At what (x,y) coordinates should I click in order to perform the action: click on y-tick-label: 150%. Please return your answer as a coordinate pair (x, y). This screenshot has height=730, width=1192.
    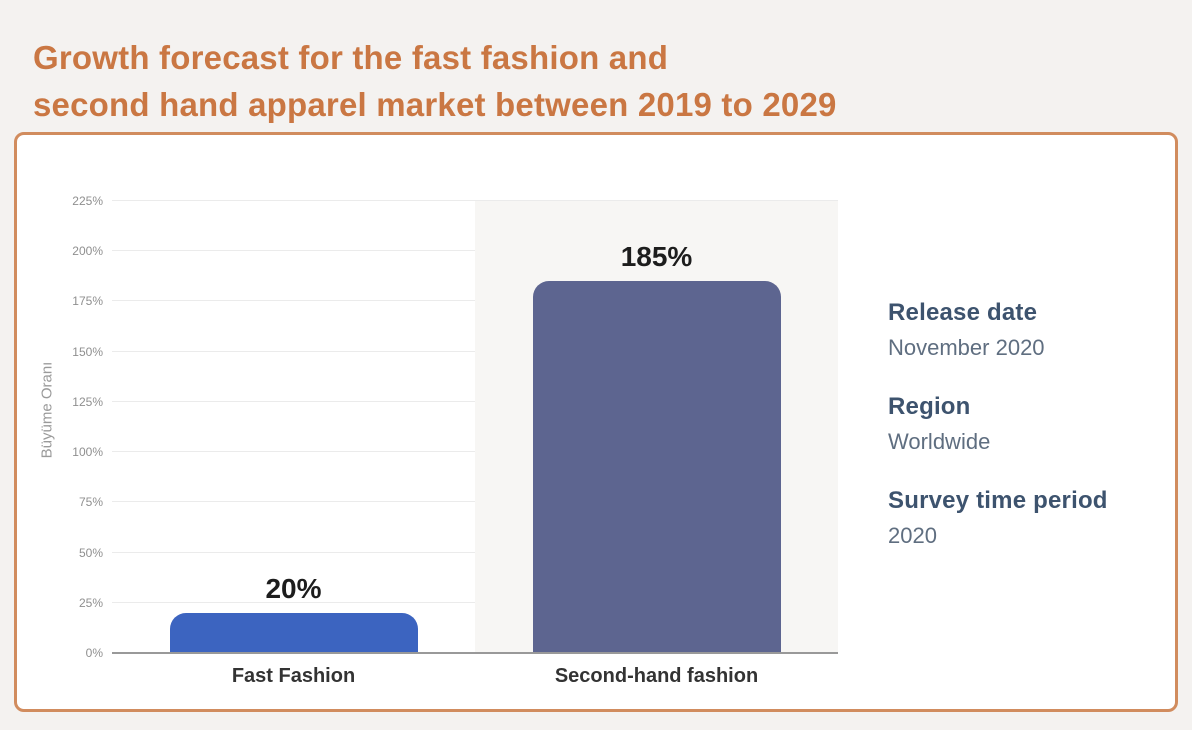
    Looking at the image, I should click on (87, 351).